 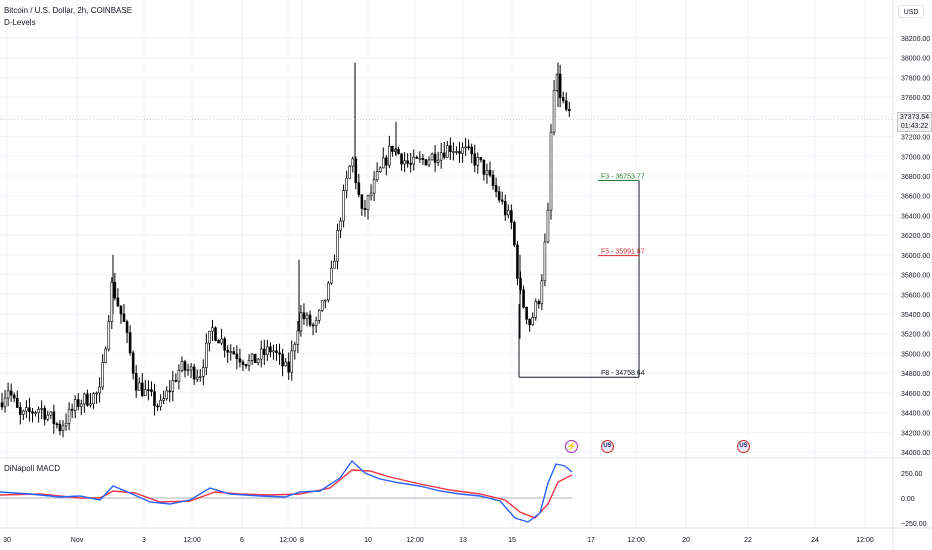 What do you see at coordinates (571, 446) in the screenshot?
I see `lightning-icon: ⚡` at bounding box center [571, 446].